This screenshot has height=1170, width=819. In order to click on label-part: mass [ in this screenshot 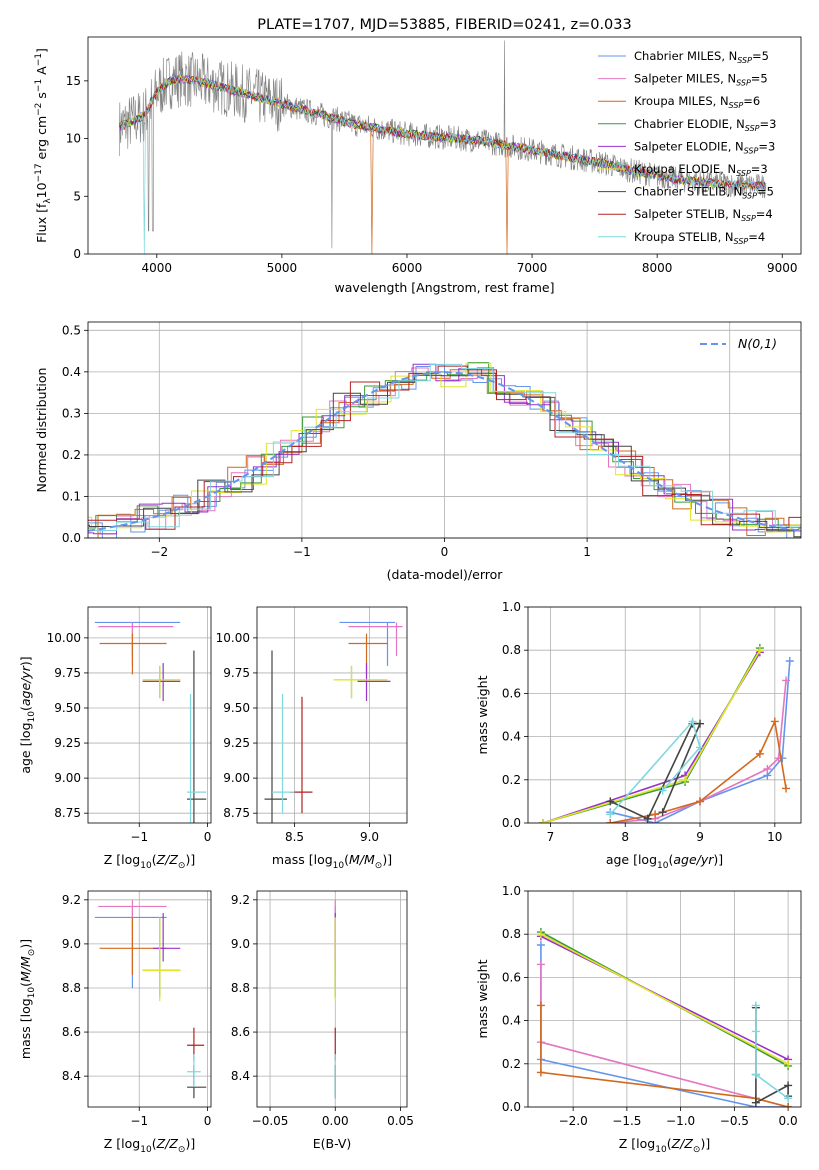, I will do `click(293, 859)`.